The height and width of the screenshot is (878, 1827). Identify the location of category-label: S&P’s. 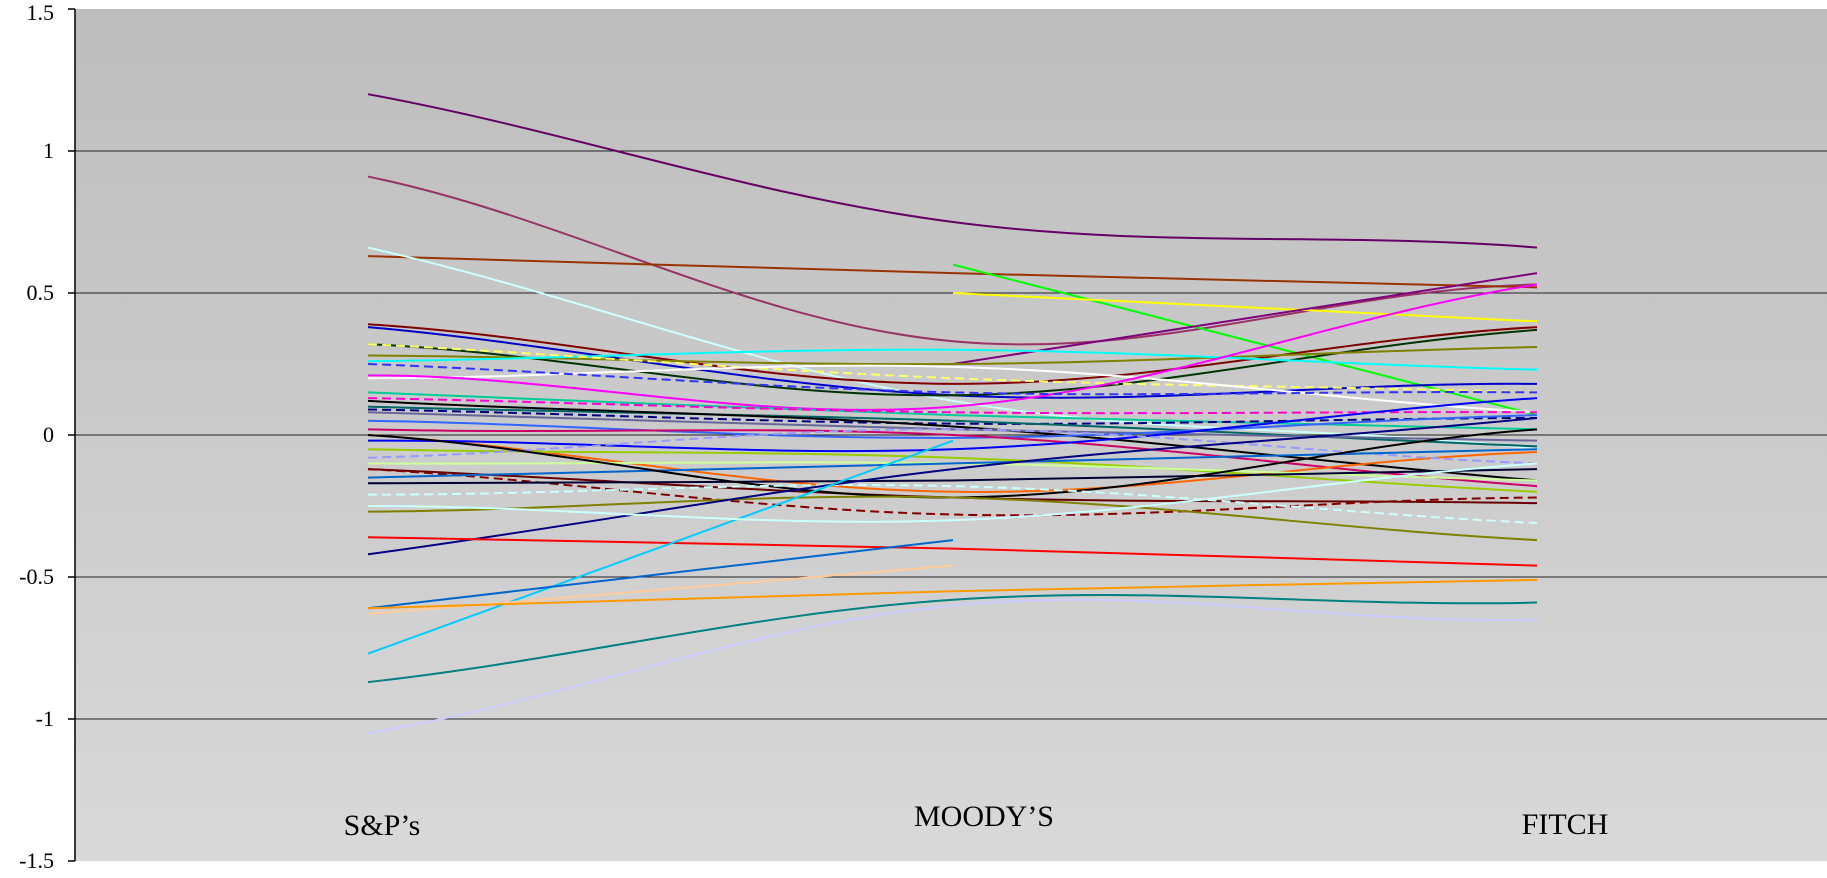
(382, 825).